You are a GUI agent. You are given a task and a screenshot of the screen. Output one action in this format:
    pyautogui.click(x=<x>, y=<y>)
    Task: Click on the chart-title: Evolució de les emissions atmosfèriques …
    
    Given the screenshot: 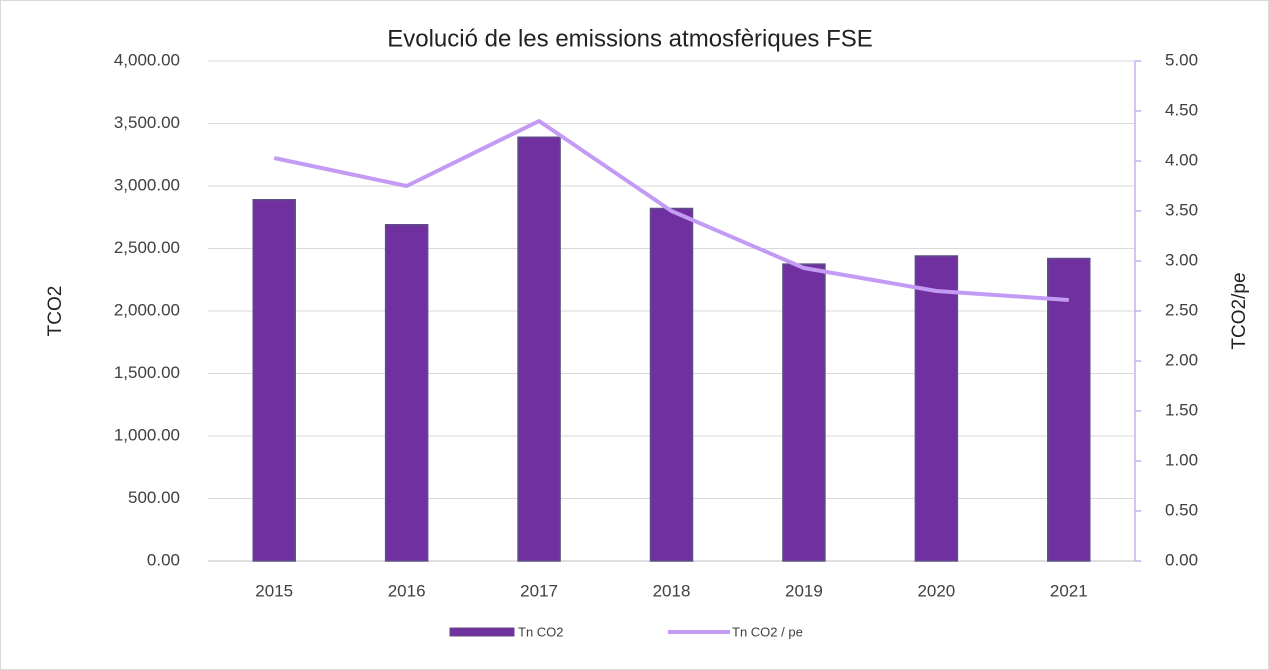 What is the action you would take?
    pyautogui.click(x=630, y=38)
    